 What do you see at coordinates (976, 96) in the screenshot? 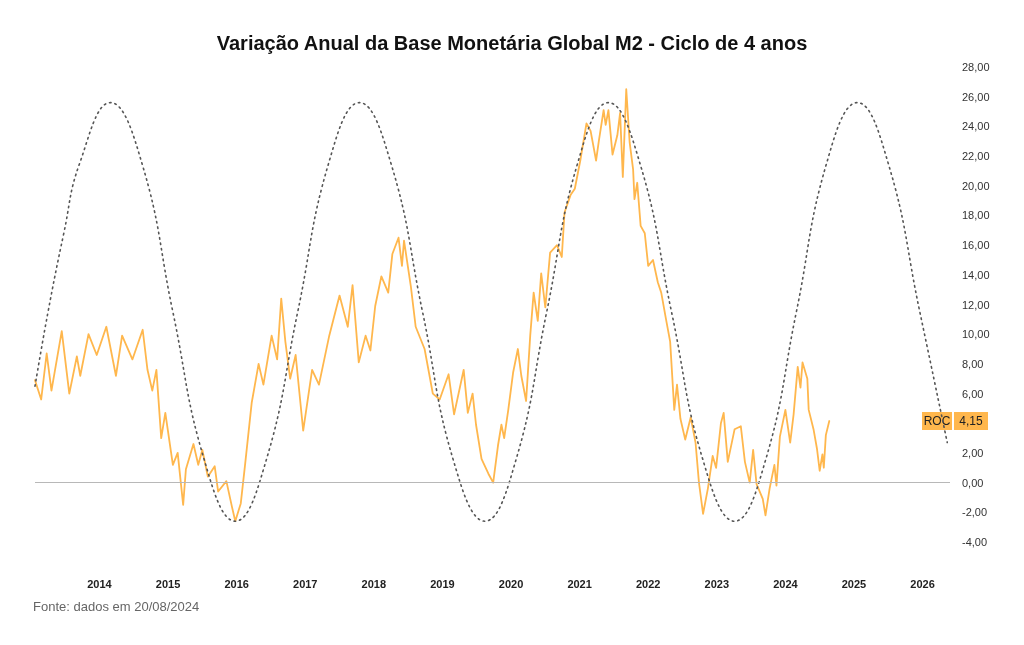
I see `y-tick-label: 26,00` at bounding box center [976, 96].